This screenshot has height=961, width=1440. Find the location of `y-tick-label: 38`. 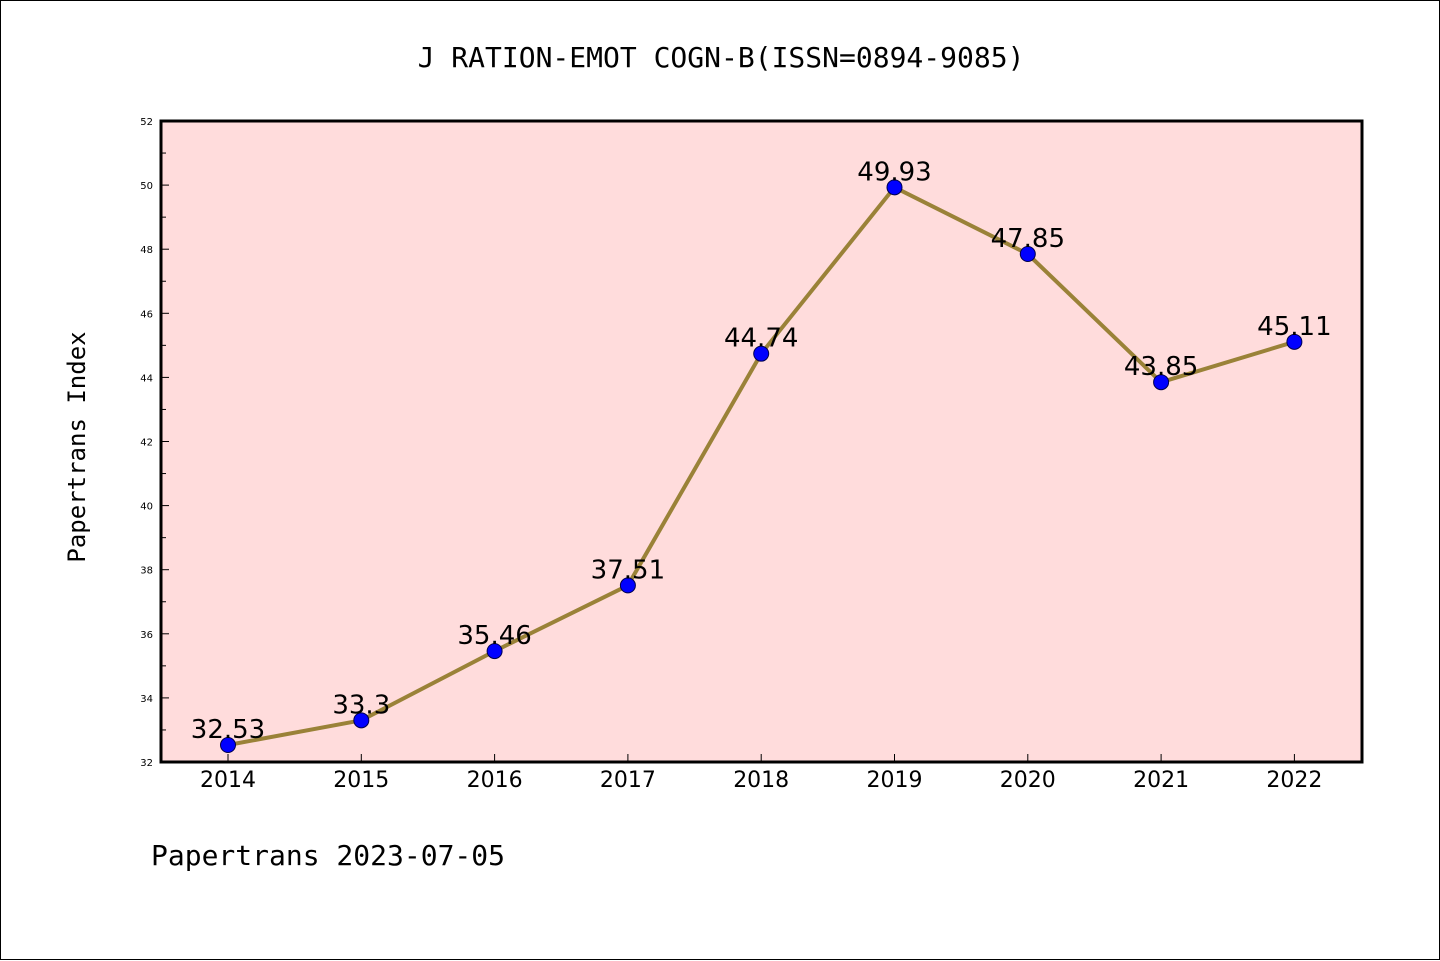

y-tick-label: 38 is located at coordinates (146, 571).